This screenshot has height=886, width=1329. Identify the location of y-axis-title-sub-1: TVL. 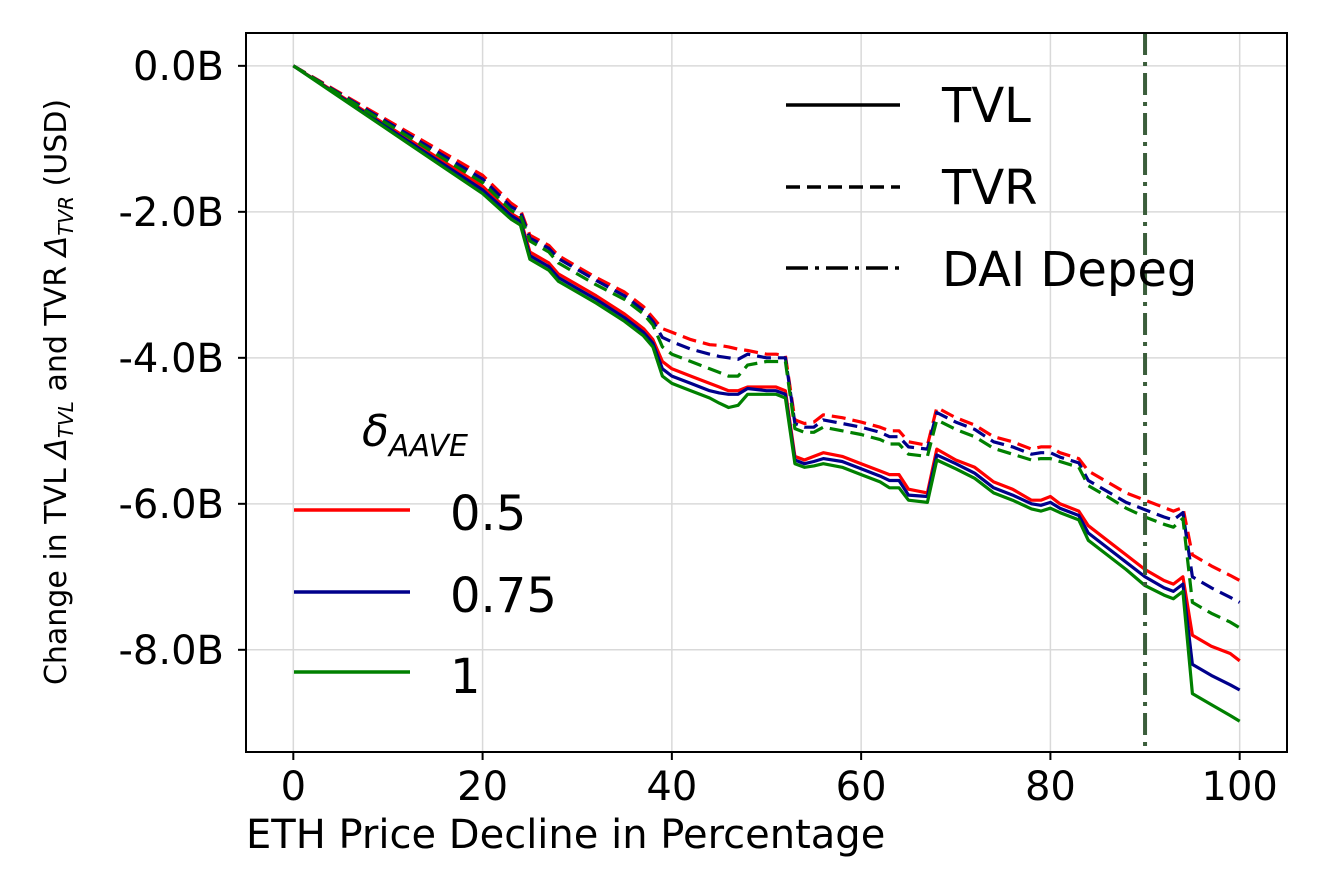
(66, 419).